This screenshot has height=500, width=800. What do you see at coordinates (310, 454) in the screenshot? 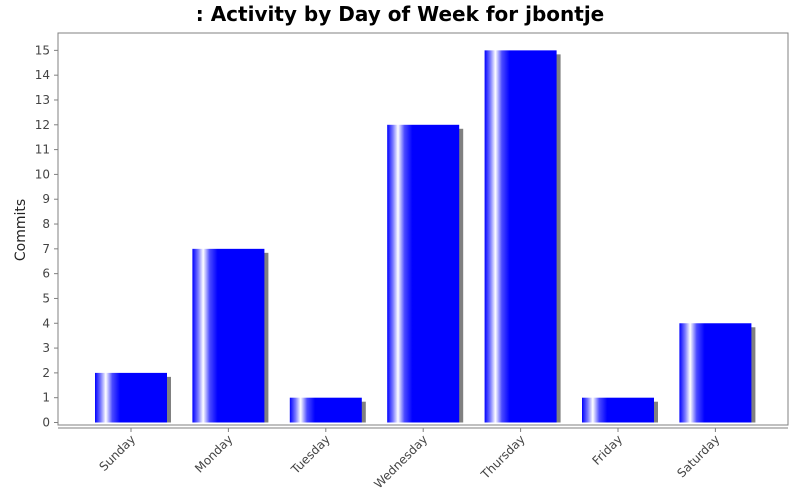
I see `x-tick-label: Tuesday` at bounding box center [310, 454].